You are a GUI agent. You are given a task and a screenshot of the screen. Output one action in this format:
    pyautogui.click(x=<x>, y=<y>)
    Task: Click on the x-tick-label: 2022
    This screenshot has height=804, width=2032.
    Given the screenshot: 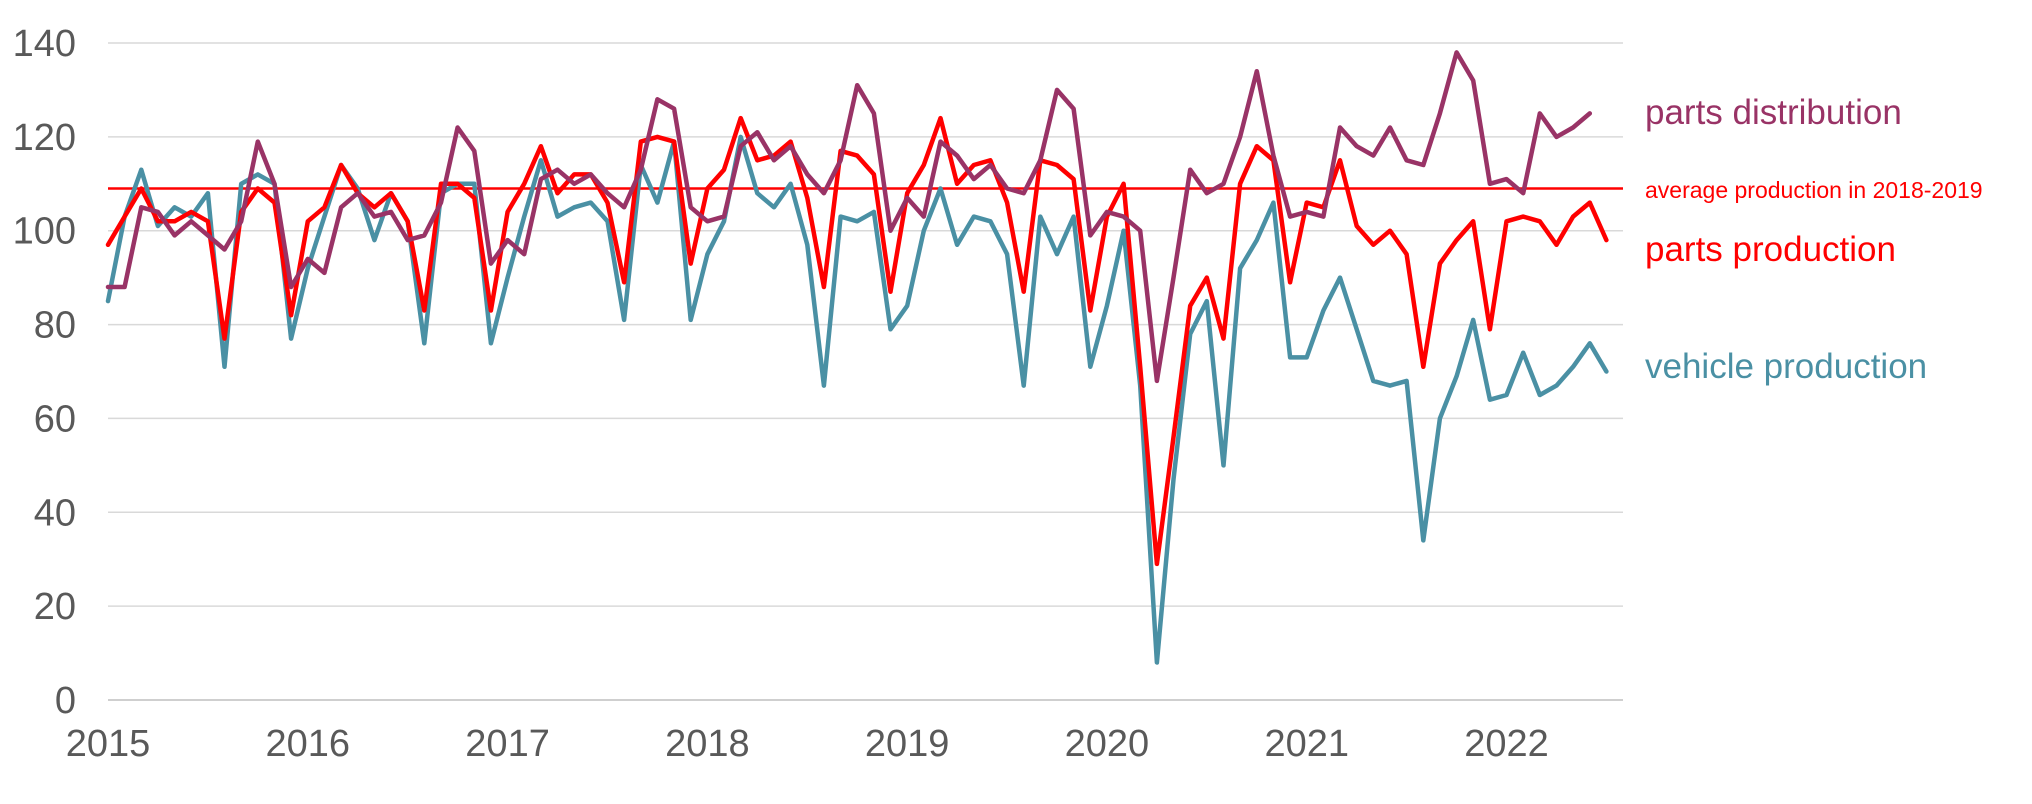 What is the action you would take?
    pyautogui.click(x=1506, y=744)
    